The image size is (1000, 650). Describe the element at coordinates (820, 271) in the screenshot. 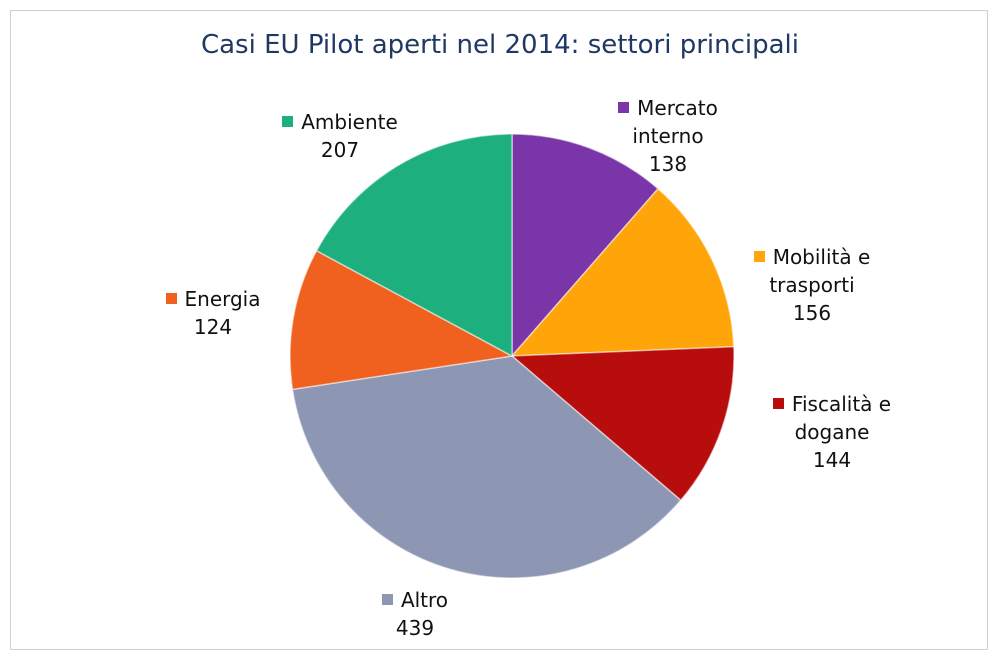

I see `category-label: Mobilità e trasporti` at that location.